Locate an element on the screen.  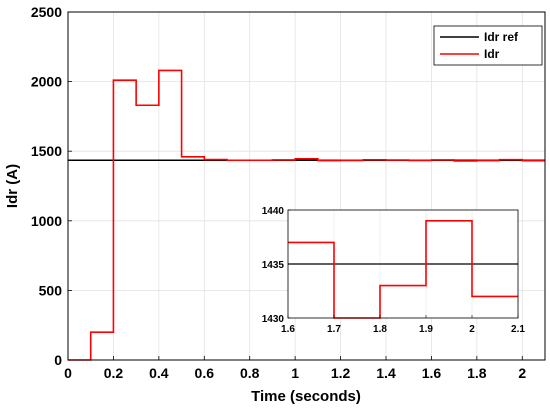
legend-label-idr: Idr is located at coordinates (492, 54).